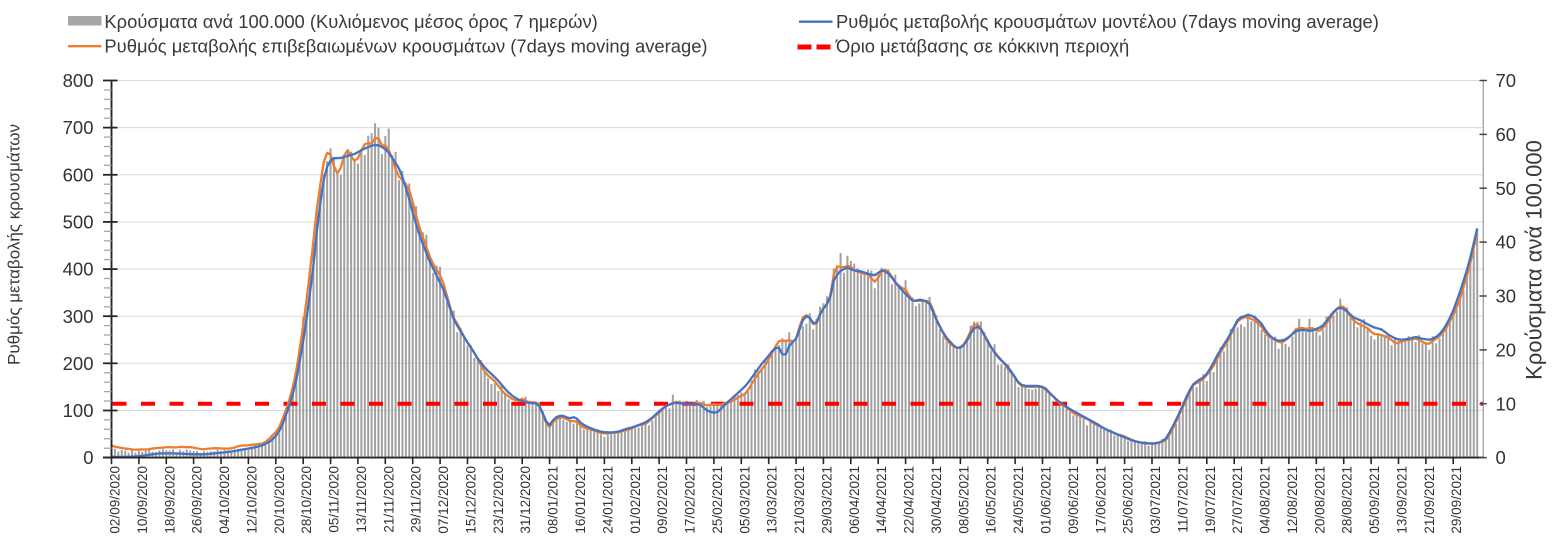  Describe the element at coordinates (690, 500) in the screenshot. I see `svg-text: 17/02/2021` at that location.